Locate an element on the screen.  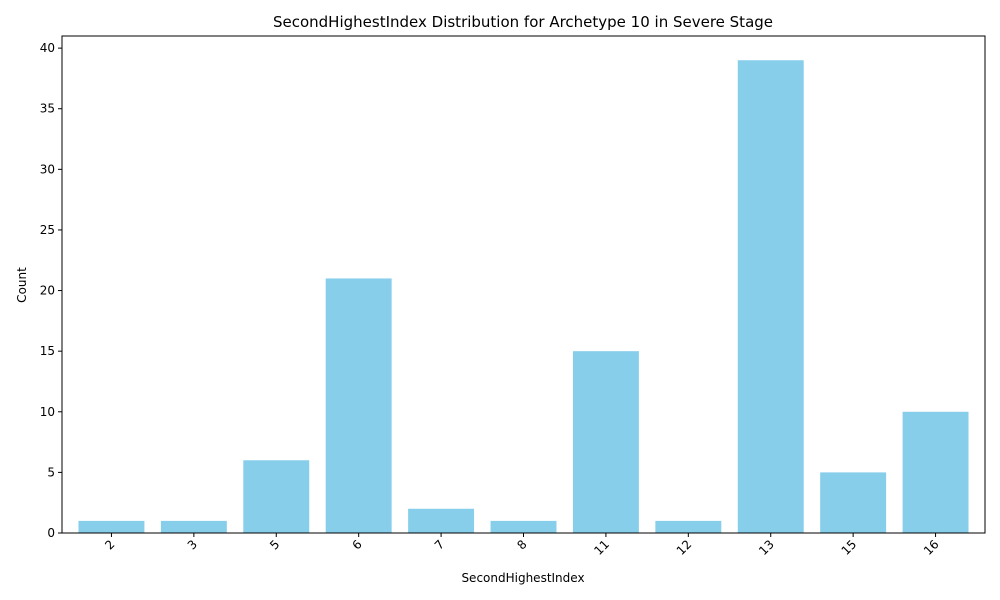
y-tick-label: 5 is located at coordinates (51, 472).